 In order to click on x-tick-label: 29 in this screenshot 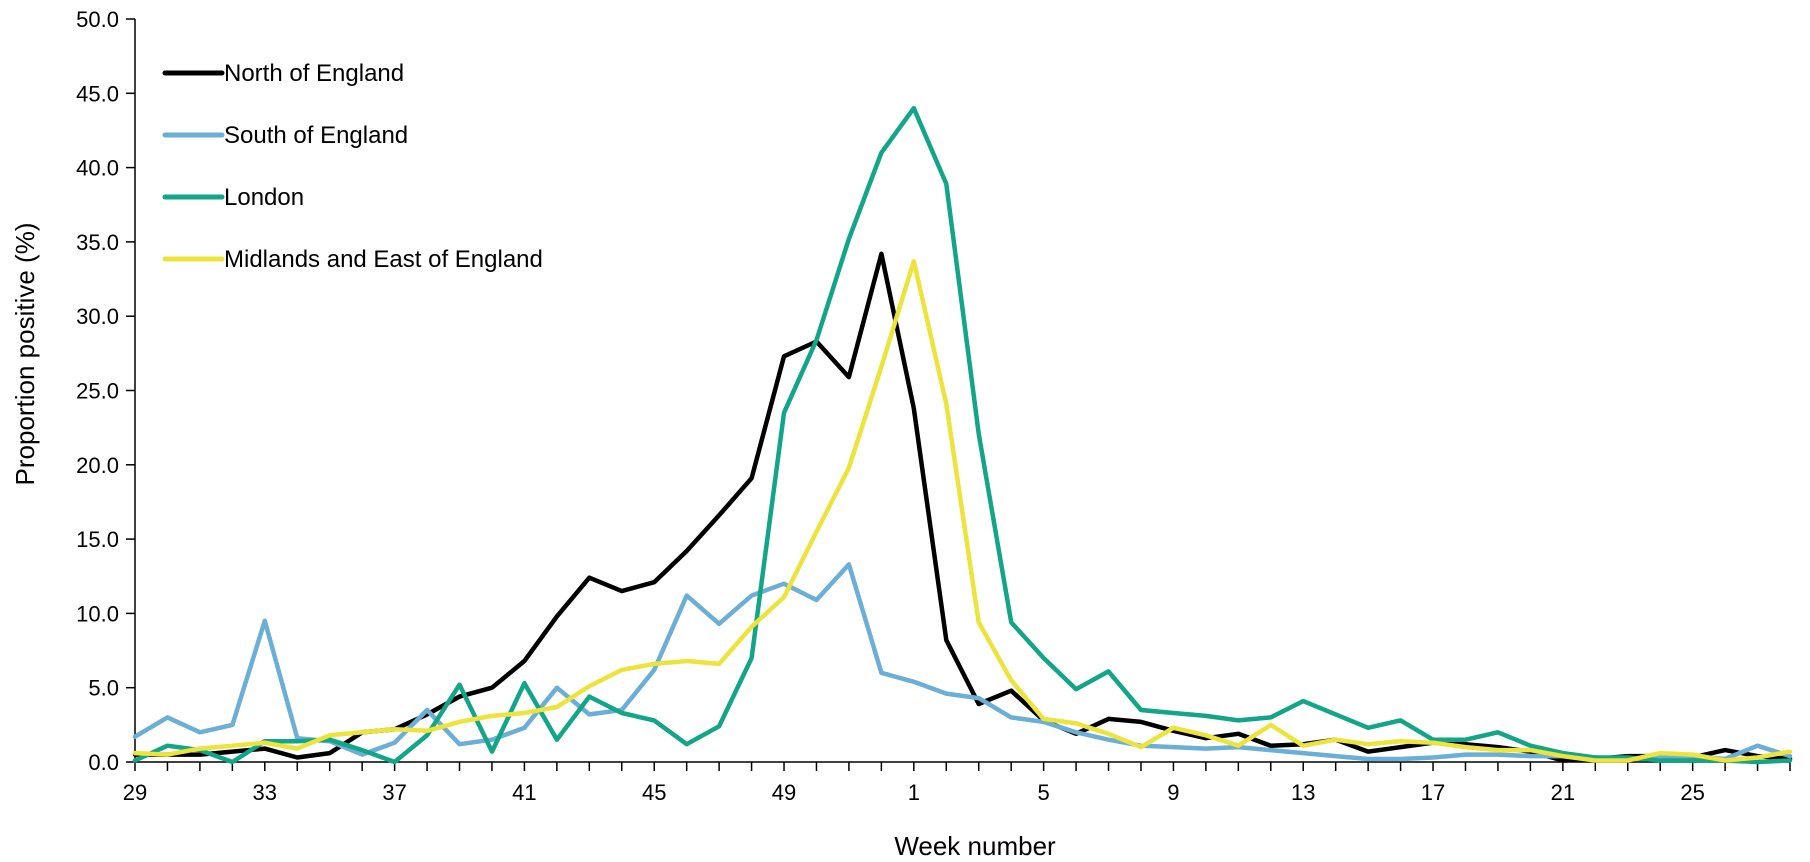, I will do `click(135, 792)`.